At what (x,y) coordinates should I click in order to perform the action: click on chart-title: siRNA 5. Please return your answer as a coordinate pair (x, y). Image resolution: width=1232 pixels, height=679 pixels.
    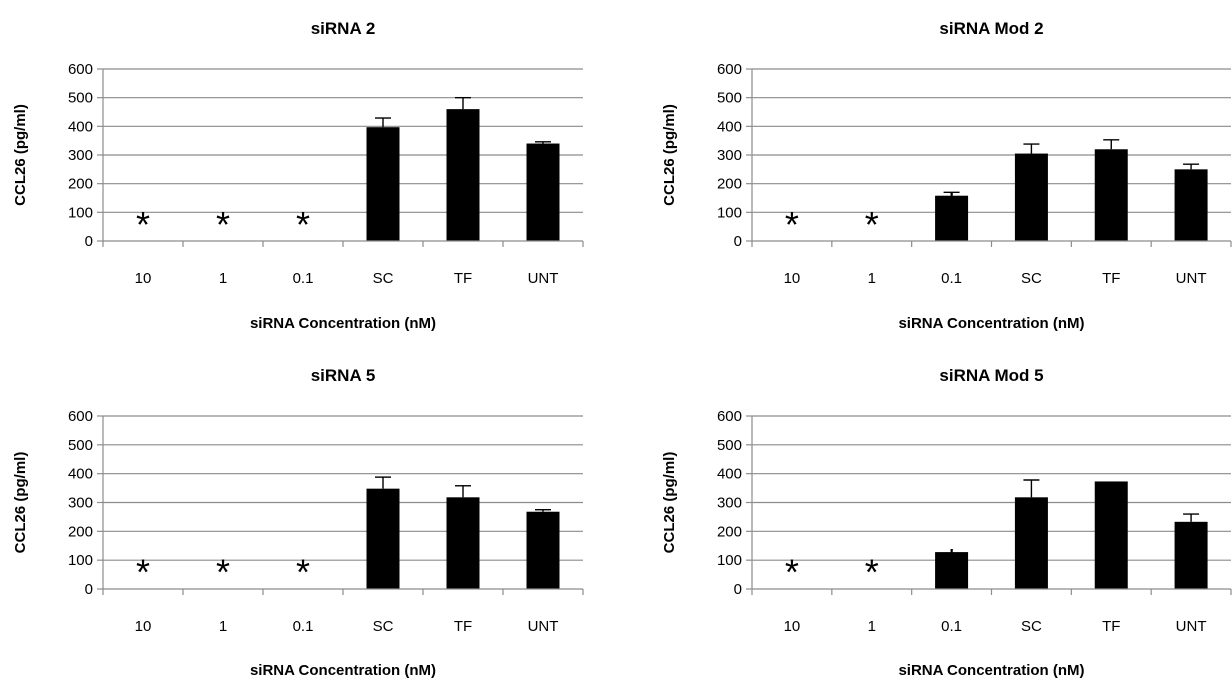
    Looking at the image, I should click on (343, 375).